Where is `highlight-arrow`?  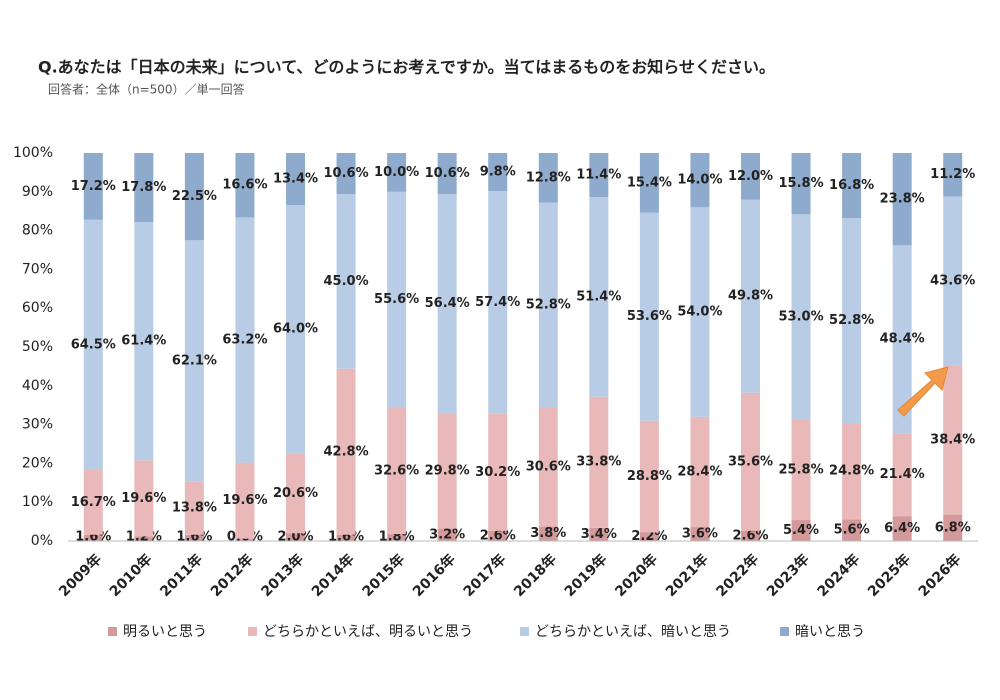
highlight-arrow is located at coordinates (923, 391).